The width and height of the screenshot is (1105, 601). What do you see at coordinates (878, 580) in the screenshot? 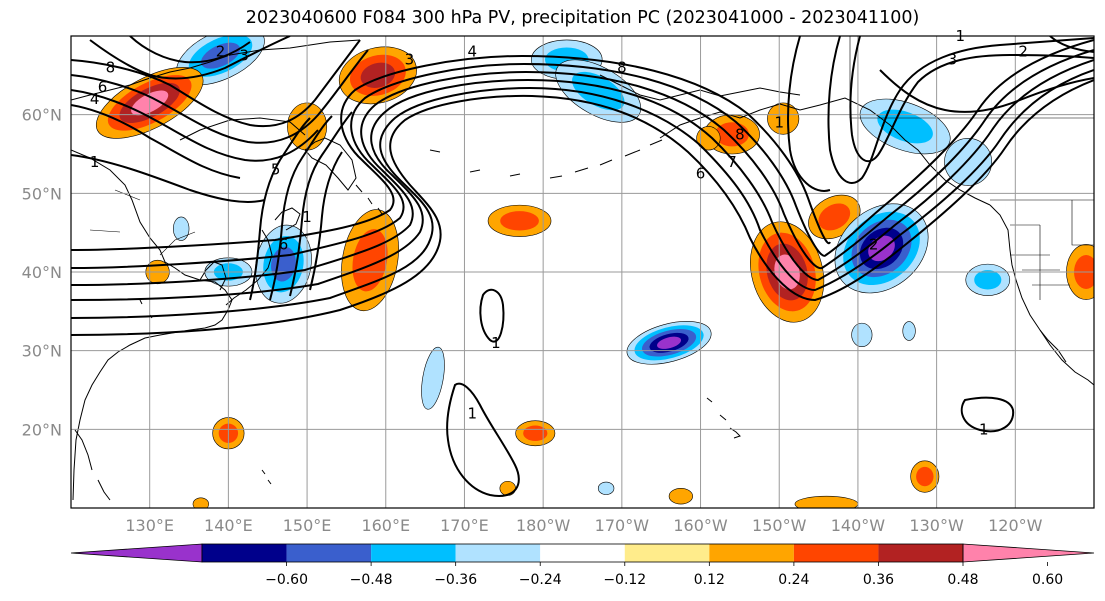
I see `colorbar-tick-label: 0.36` at bounding box center [878, 580].